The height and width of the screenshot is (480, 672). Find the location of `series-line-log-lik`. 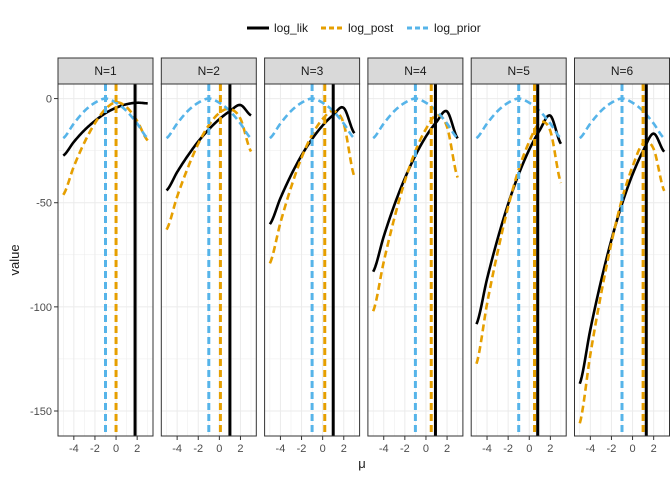

series-line-log-lik is located at coordinates (312, 165).